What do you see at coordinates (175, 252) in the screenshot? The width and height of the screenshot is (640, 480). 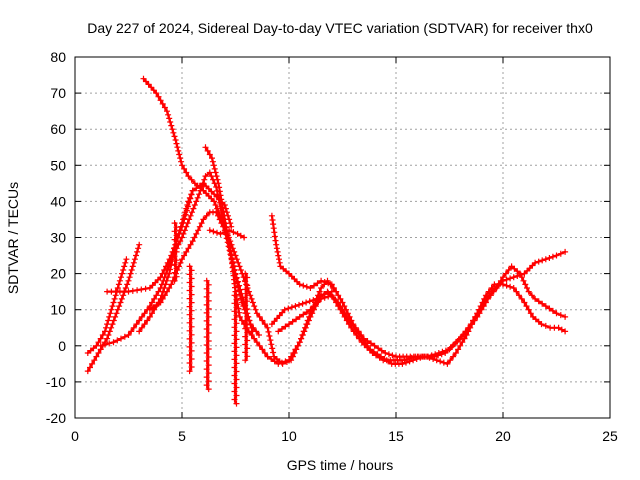 I see `spike-series` at bounding box center [175, 252].